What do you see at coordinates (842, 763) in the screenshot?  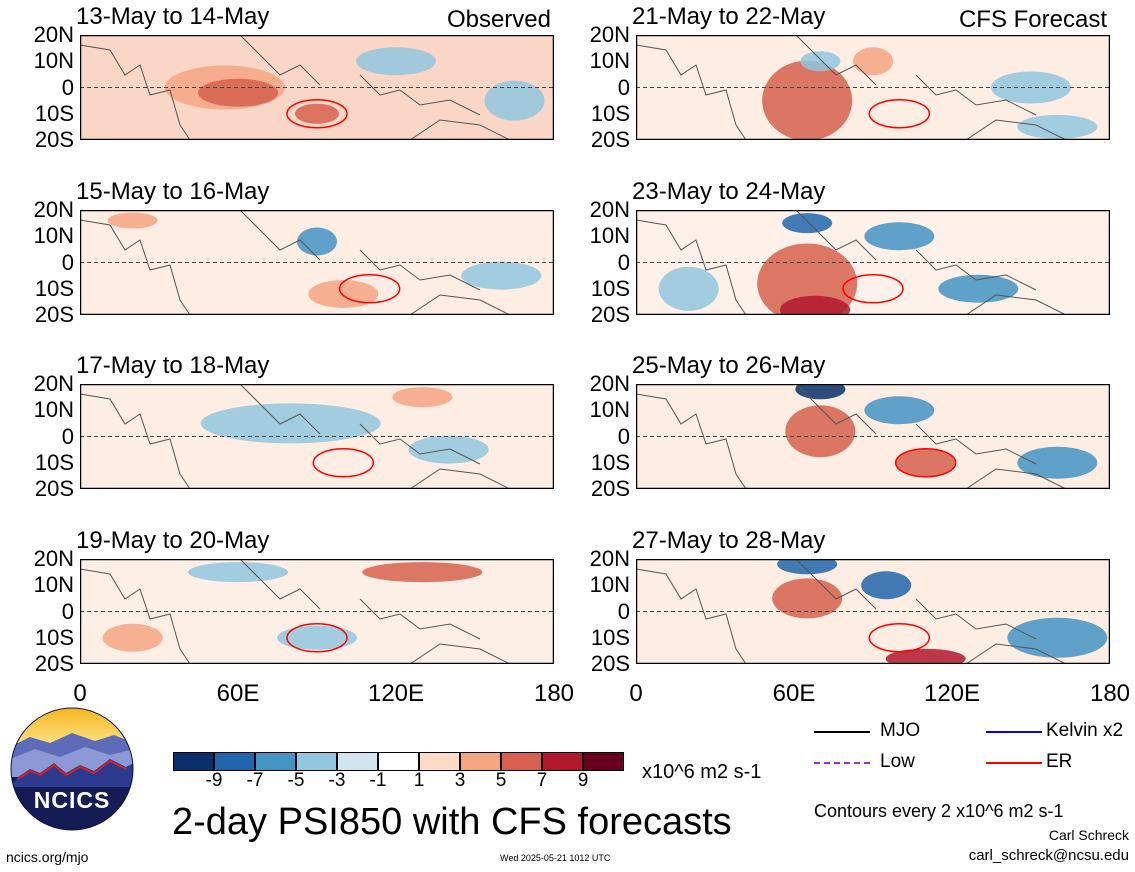 I see `legend-low-line` at bounding box center [842, 763].